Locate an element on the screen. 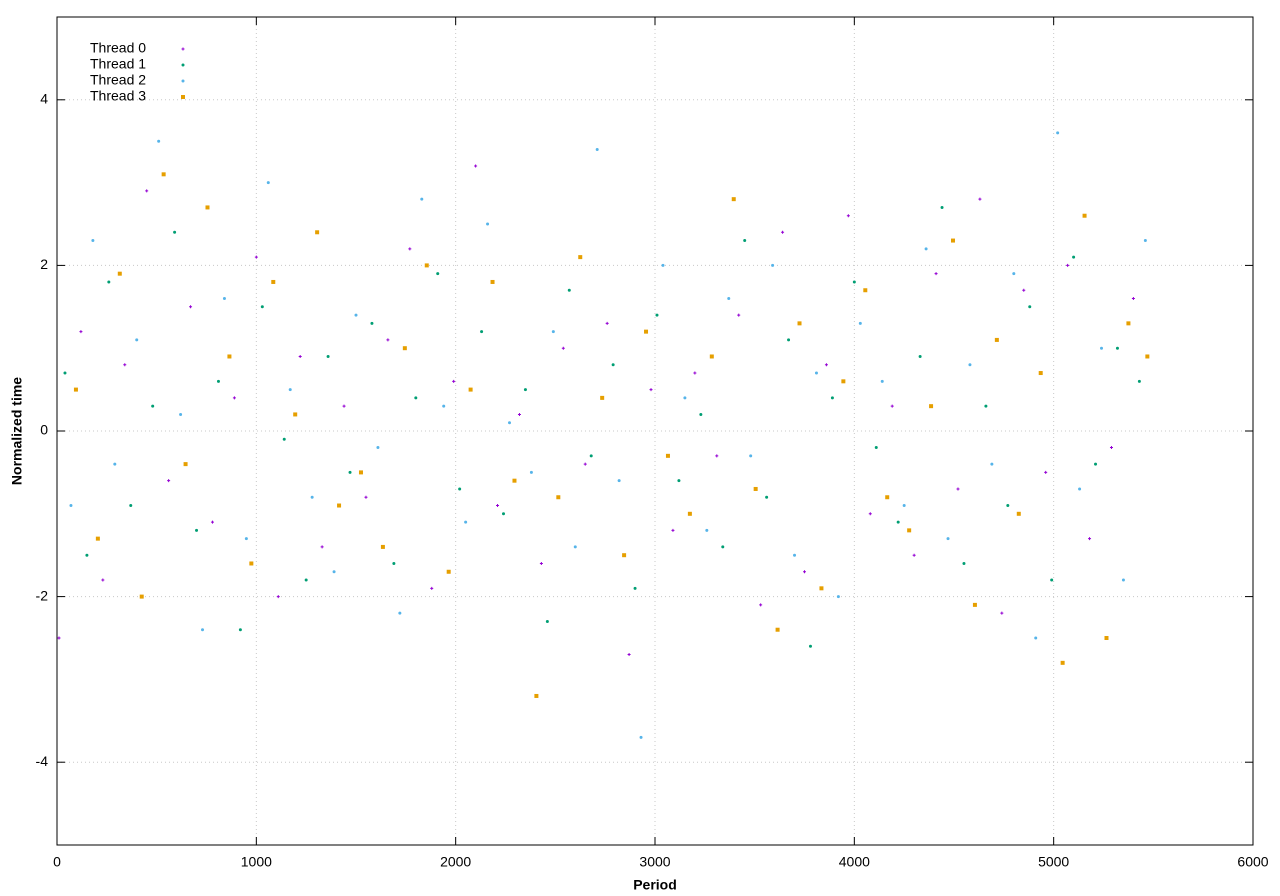 The width and height of the screenshot is (1280, 896). y-tick-label: -2 is located at coordinates (42, 595).